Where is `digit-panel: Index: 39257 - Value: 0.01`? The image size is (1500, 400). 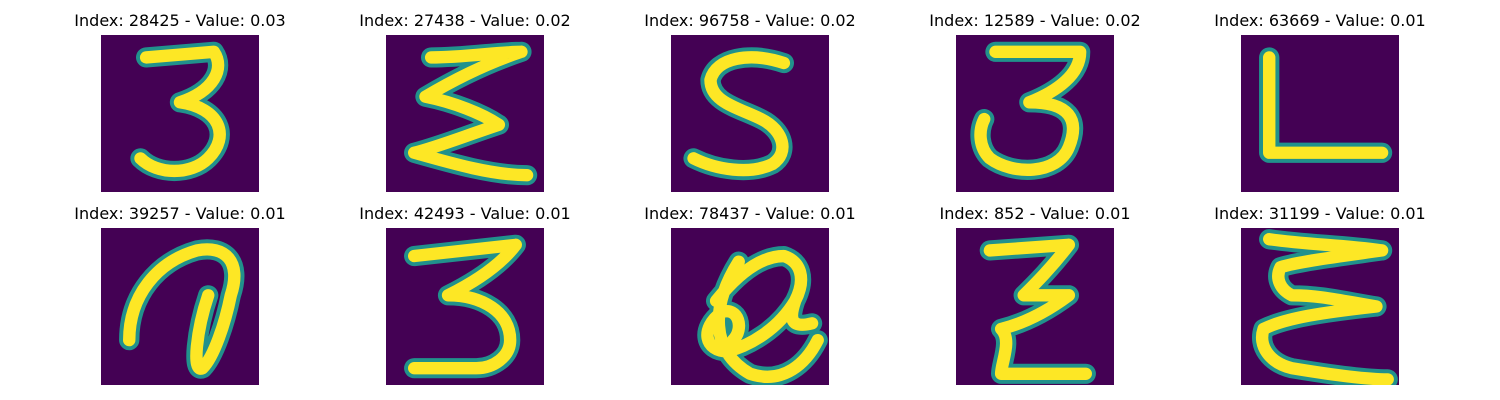 digit-panel: Index: 39257 - Value: 0.01 is located at coordinates (180, 294).